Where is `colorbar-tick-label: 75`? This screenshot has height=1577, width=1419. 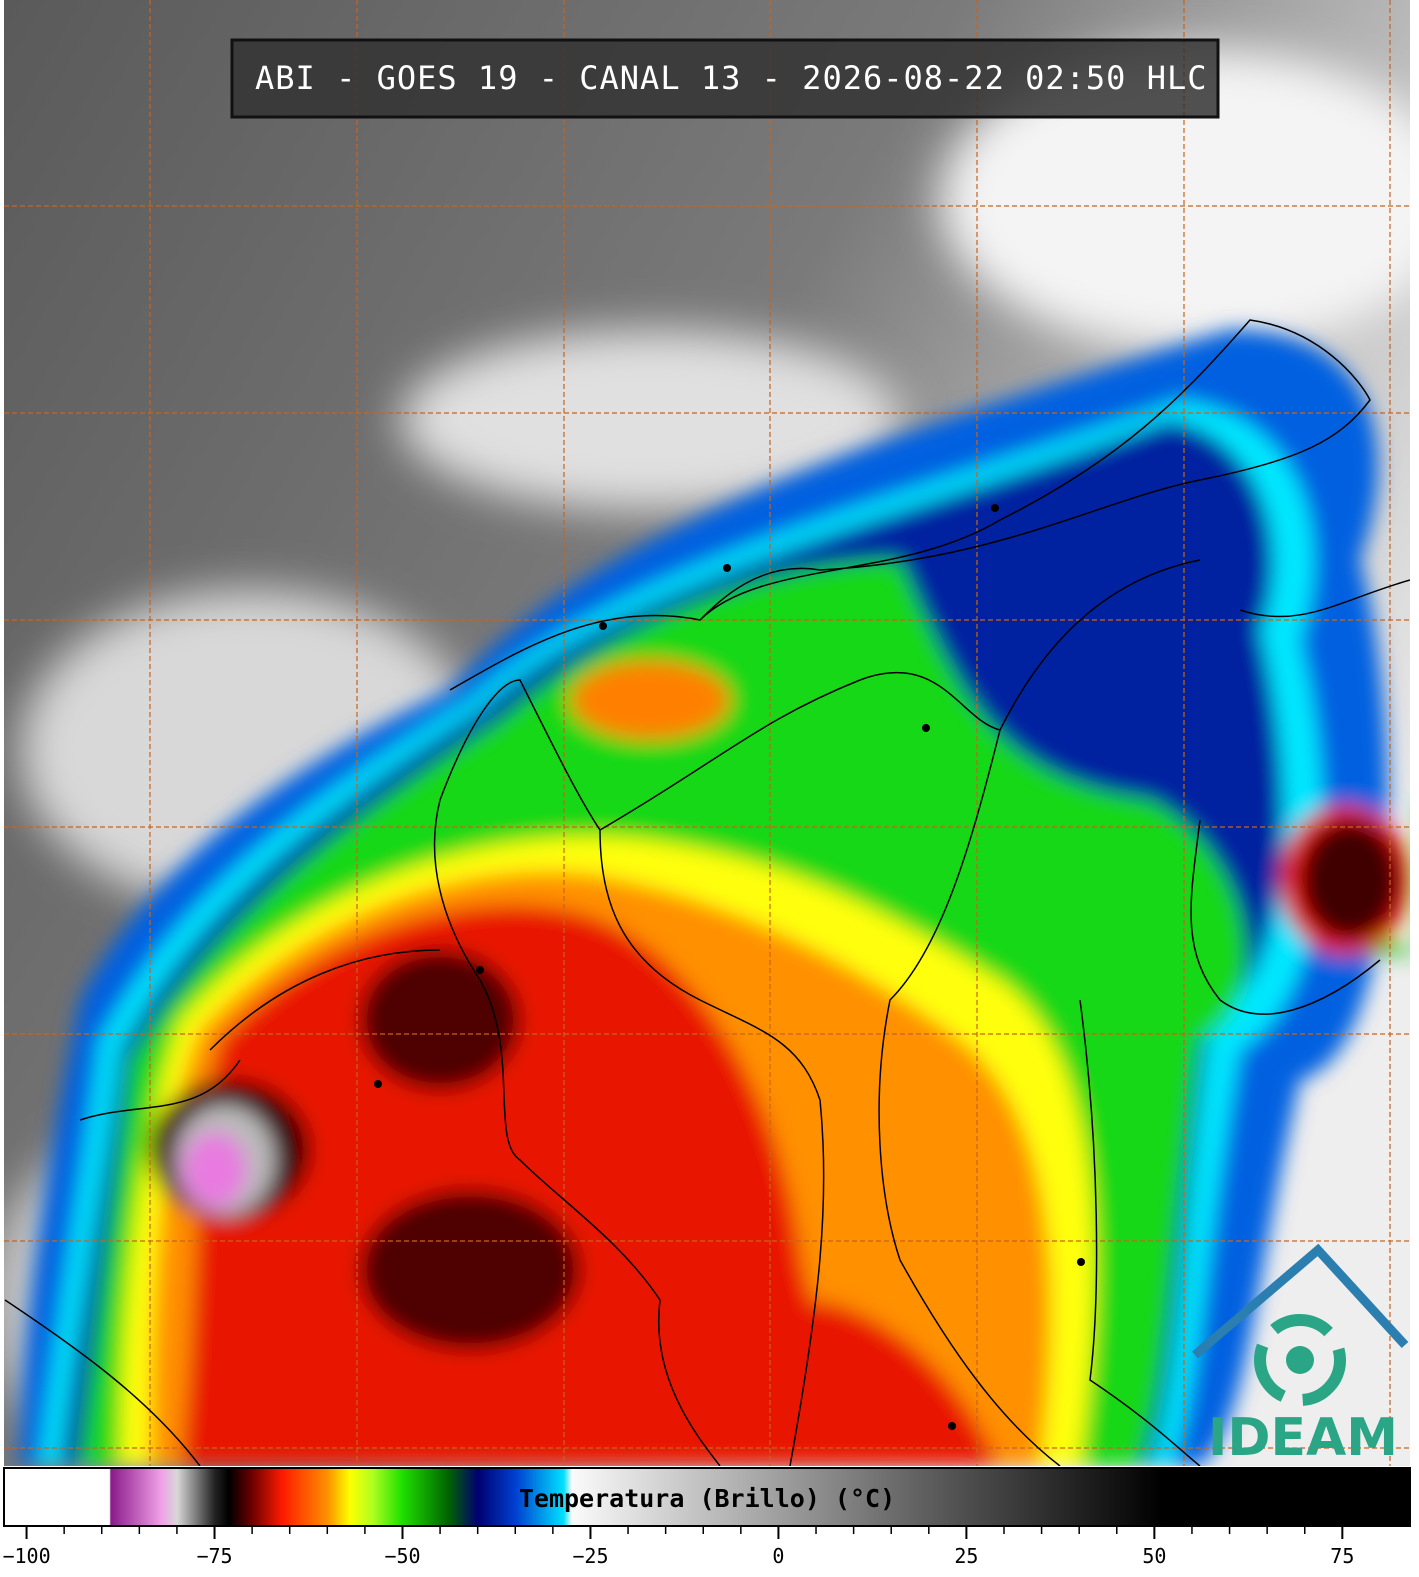
colorbar-tick-label: 75 is located at coordinates (1342, 1556).